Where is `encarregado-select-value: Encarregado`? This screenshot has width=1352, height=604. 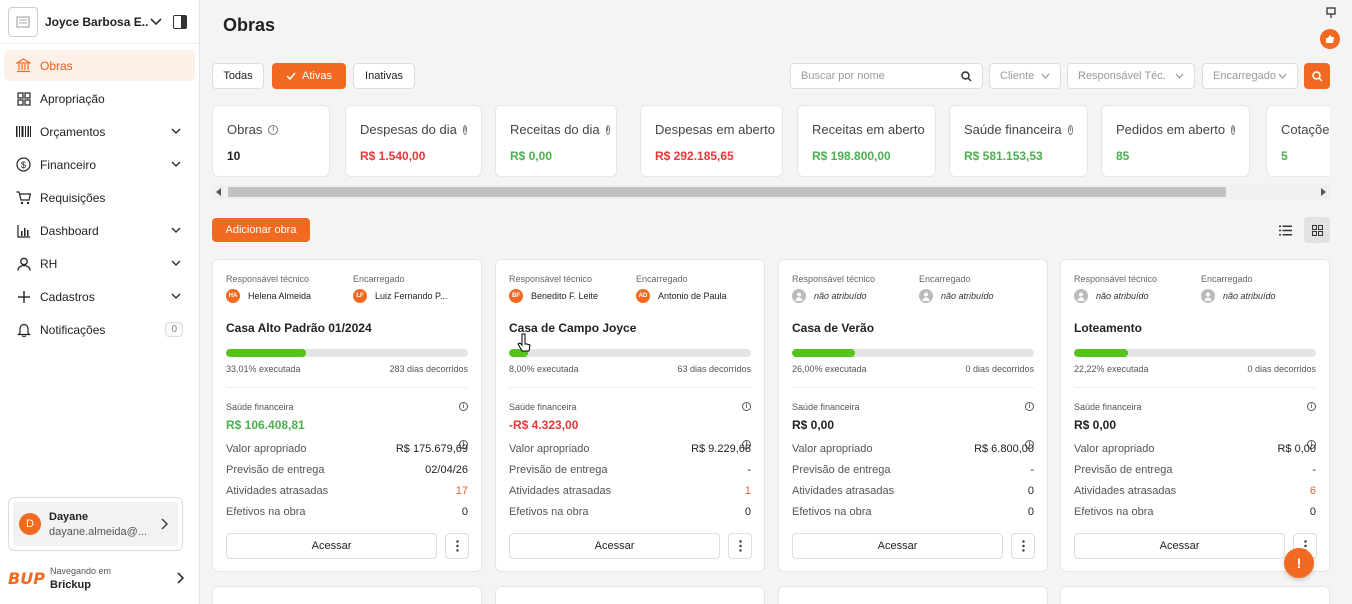 encarregado-select-value: Encarregado is located at coordinates (1244, 76).